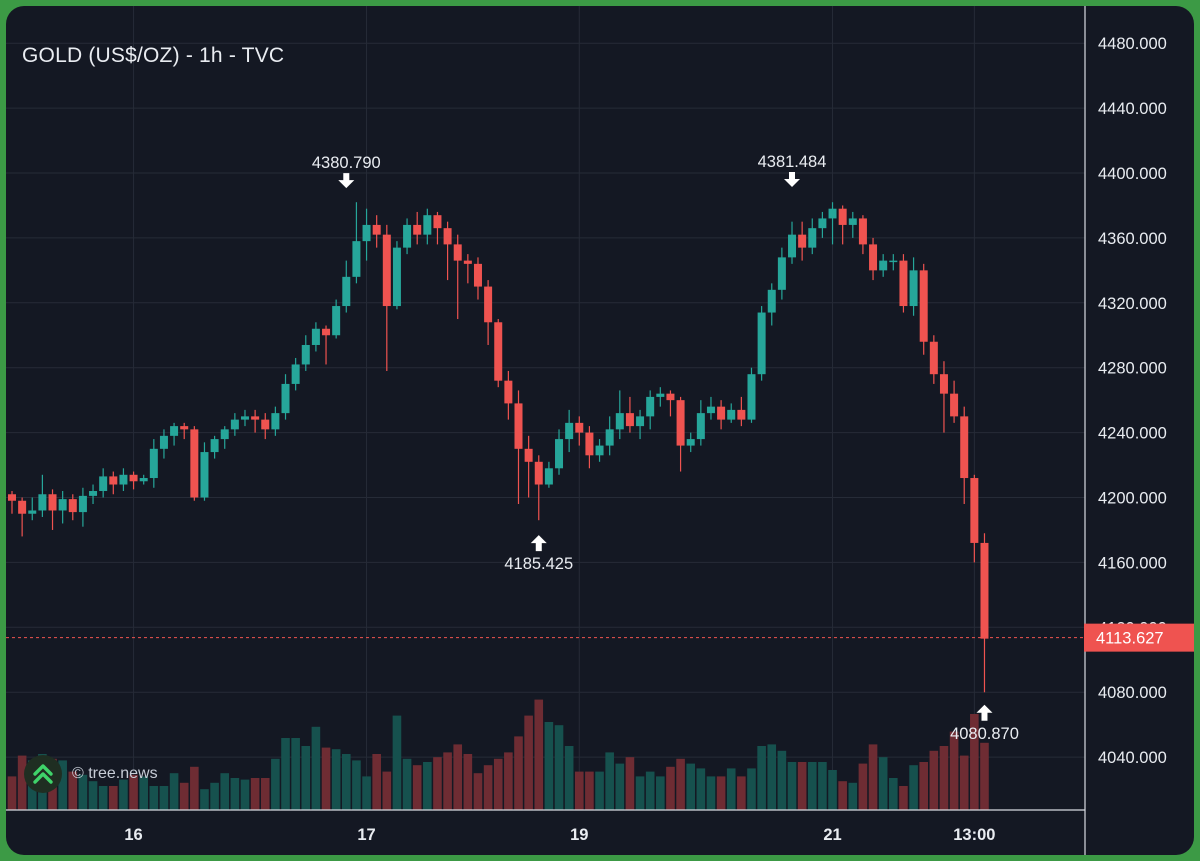 The height and width of the screenshot is (861, 1200). What do you see at coordinates (1132, 44) in the screenshot?
I see `y-tick-label: 4480.000` at bounding box center [1132, 44].